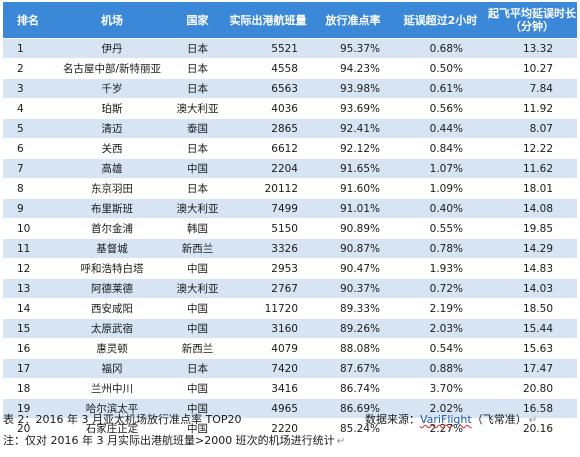 This screenshot has height=457, width=580. Describe the element at coordinates (290, 228) in the screenshot. I see `table-row: 10 首尔金浦 韩国 5150 90.89% 0.55% 19.85` at that location.